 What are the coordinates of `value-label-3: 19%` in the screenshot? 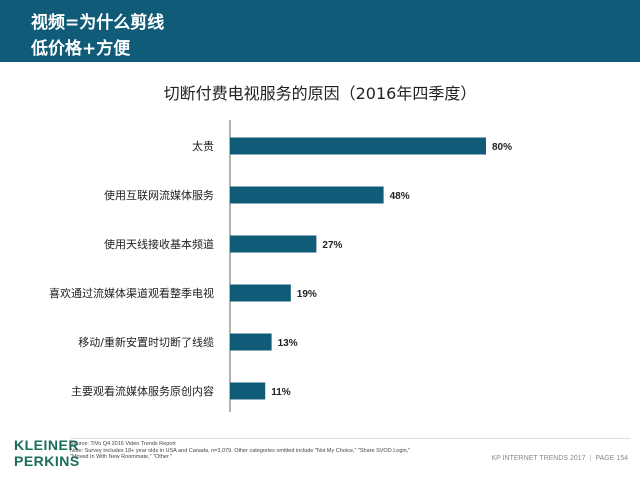 It's located at (307, 294).